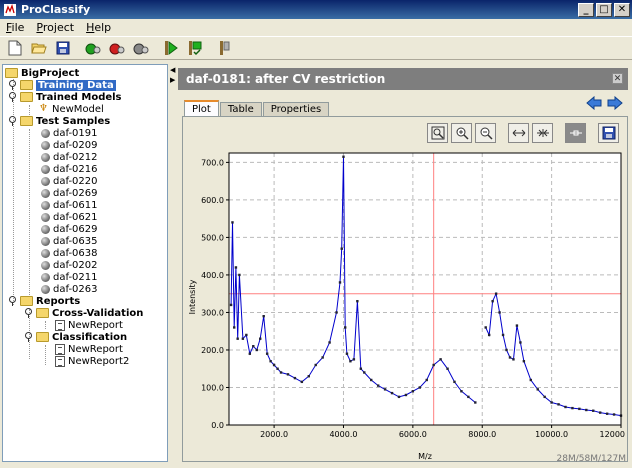  What do you see at coordinates (617, 78) in the screenshot?
I see `close-document-button: ✕` at bounding box center [617, 78].